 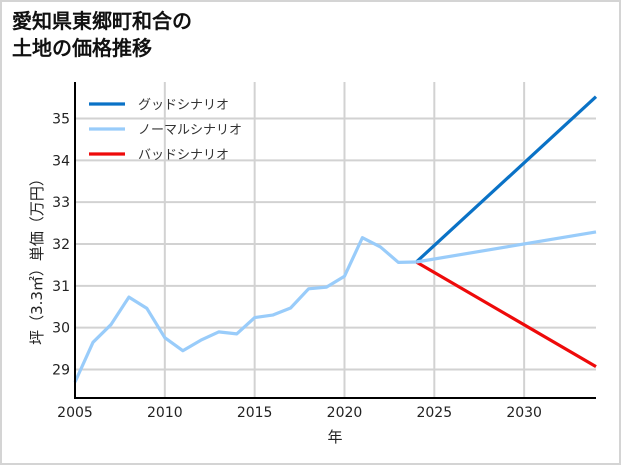 I want to click on y-tick-label: 30, so click(x=61, y=329).